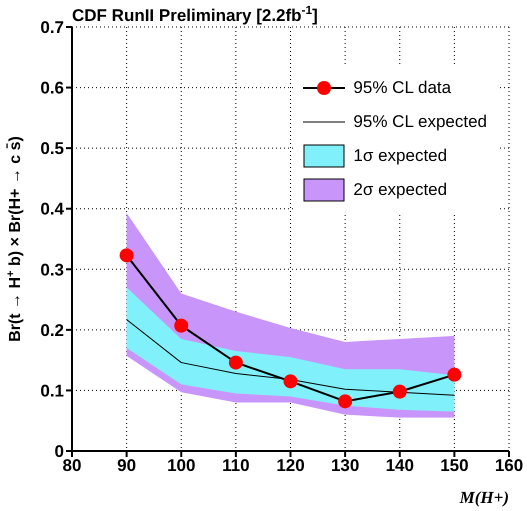 The width and height of the screenshot is (527, 511). What do you see at coordinates (509, 466) in the screenshot?
I see `x-tick-label: 160` at bounding box center [509, 466].